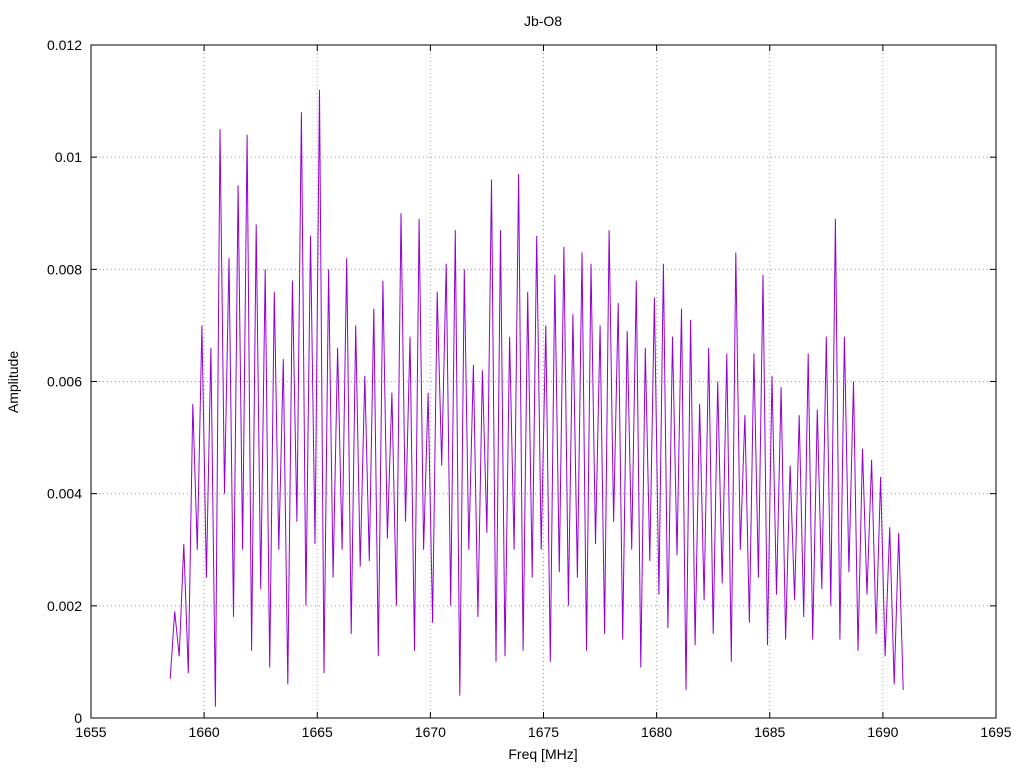 This screenshot has height=773, width=1024. I want to click on x-tick-label: 1655, so click(90, 732).